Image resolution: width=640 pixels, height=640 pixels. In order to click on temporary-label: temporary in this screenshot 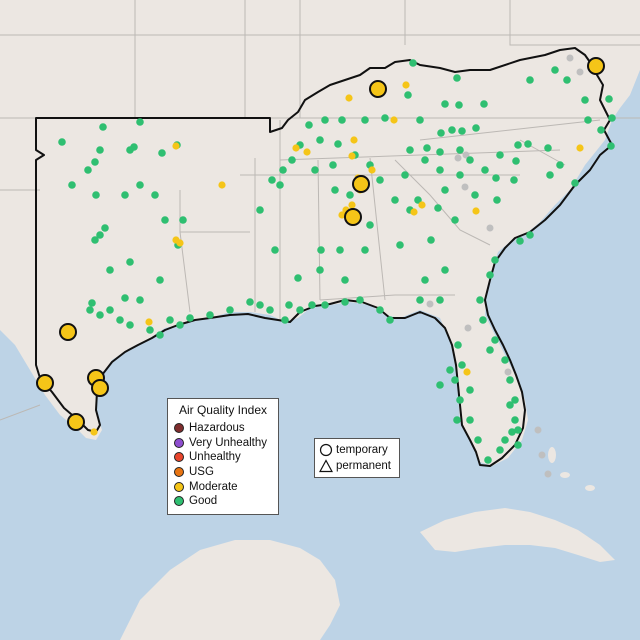, I will do `click(362, 450)`.